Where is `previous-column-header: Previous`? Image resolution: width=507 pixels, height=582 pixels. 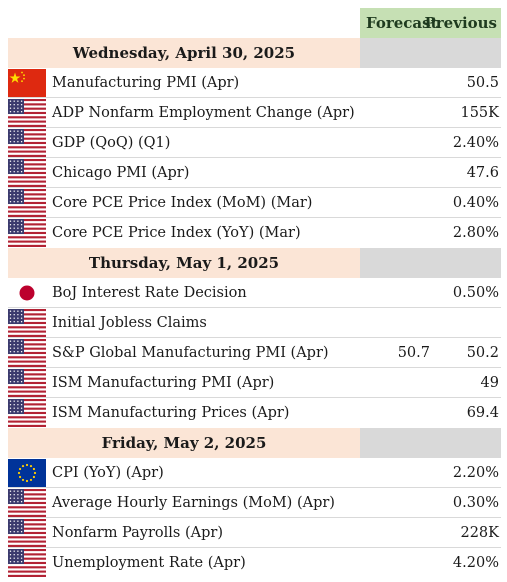 previous-column-header: Previous is located at coordinates (461, 23).